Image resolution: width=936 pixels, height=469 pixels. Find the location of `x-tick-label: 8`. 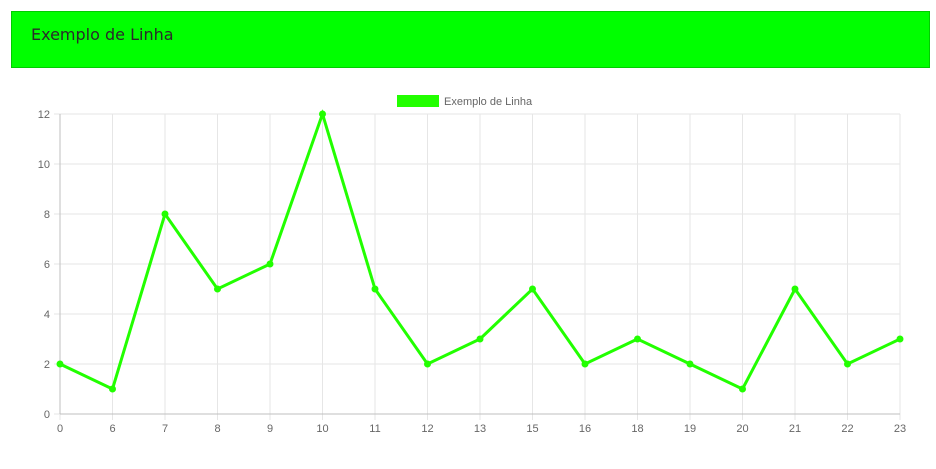

x-tick-label: 8 is located at coordinates (217, 429).